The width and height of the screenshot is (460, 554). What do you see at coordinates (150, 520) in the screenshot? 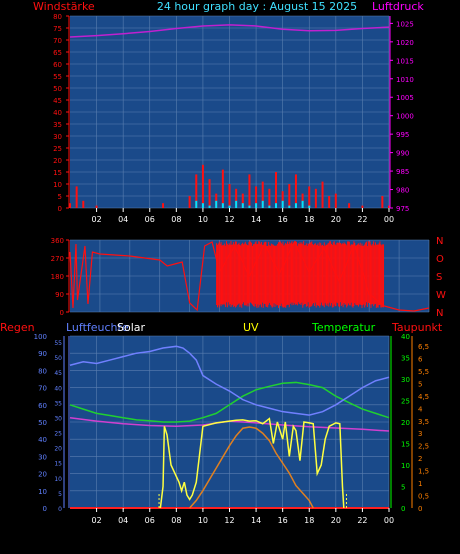
I see `tick-label: 06` at bounding box center [150, 520].